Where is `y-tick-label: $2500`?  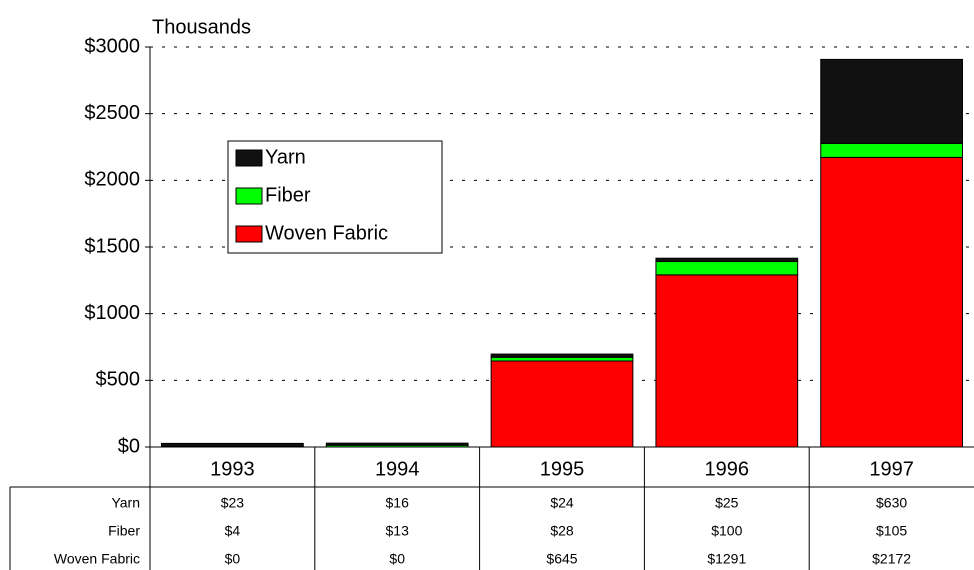 y-tick-label: $2500 is located at coordinates (112, 113).